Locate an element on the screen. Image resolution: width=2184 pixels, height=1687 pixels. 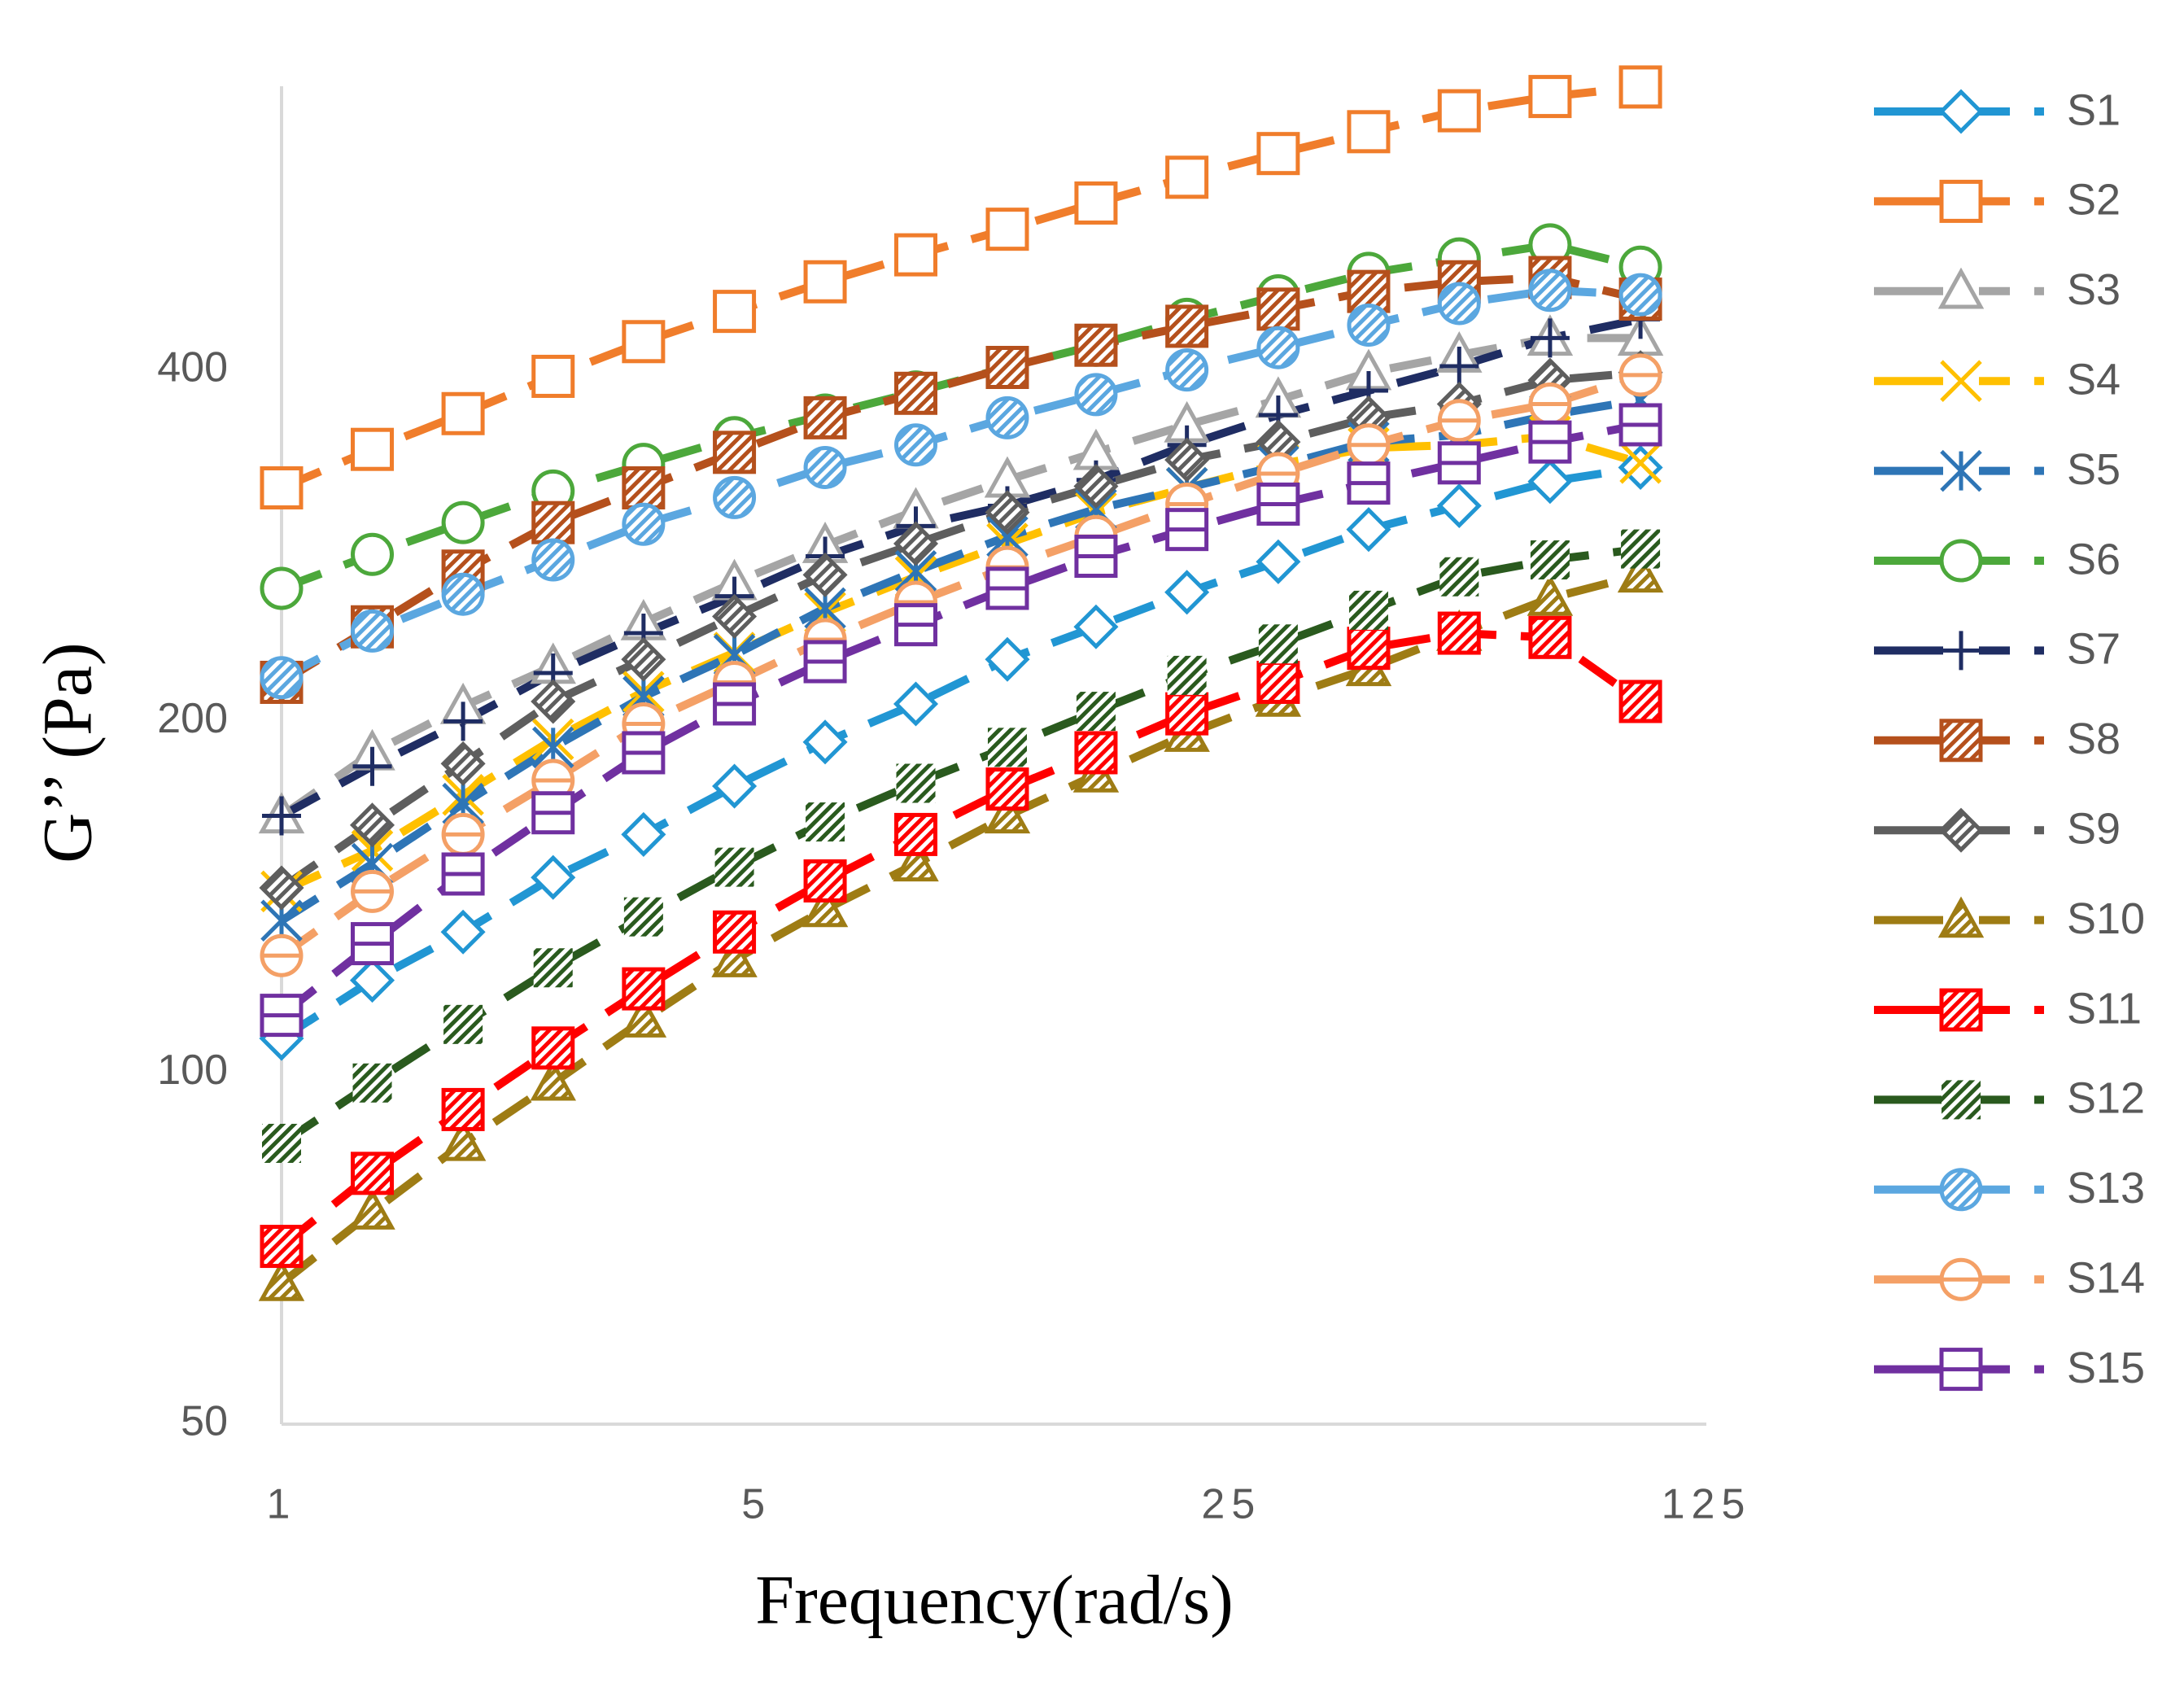
series-line is located at coordinates (960, 484).